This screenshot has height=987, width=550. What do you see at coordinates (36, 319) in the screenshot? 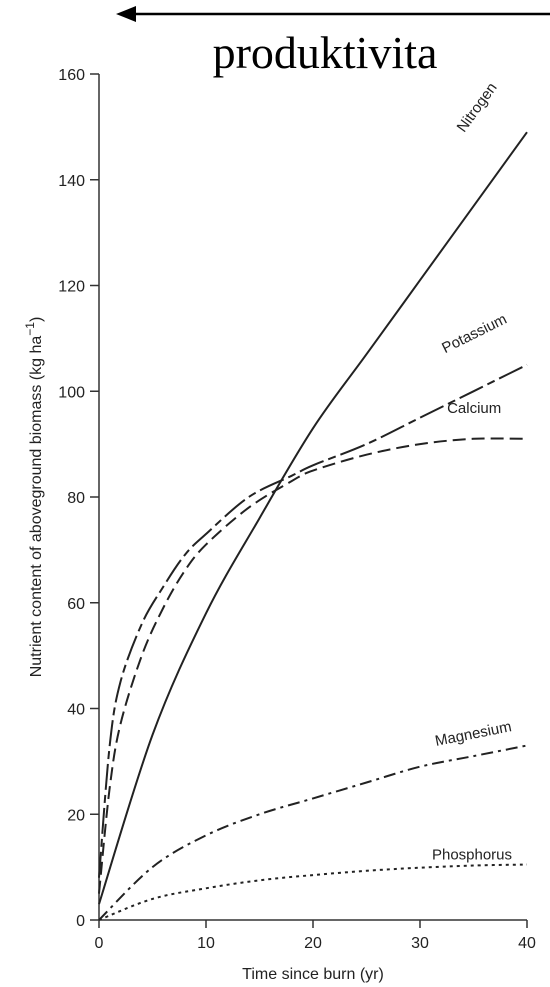
I see `y-axis-title-close: )` at bounding box center [36, 319].